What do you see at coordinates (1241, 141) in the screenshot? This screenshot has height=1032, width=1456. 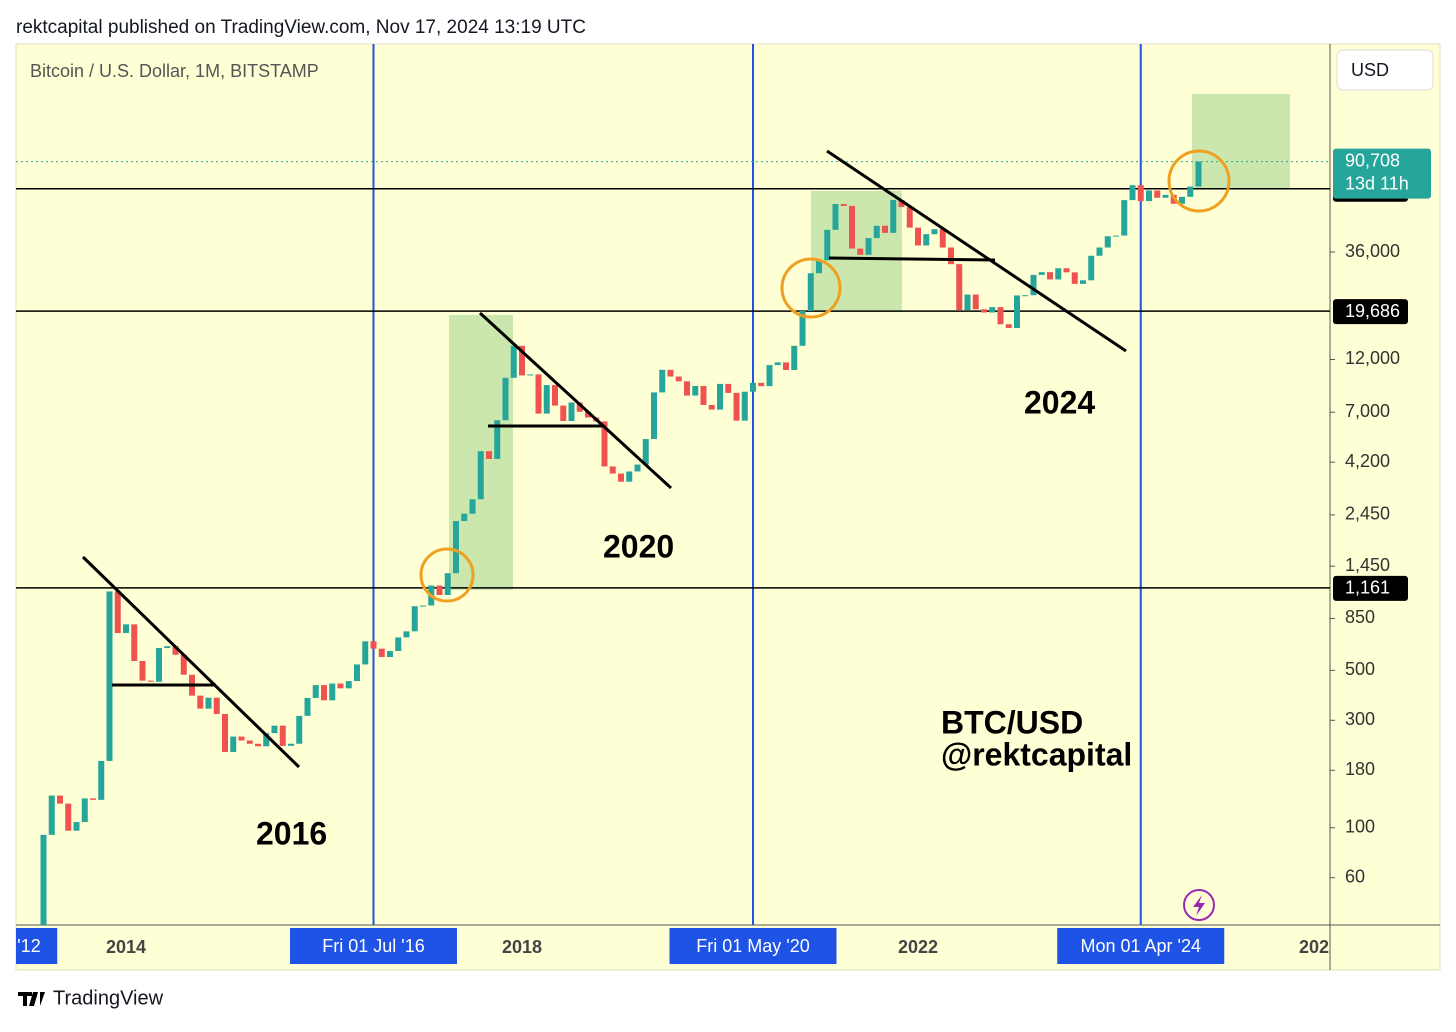 I see `range-box` at bounding box center [1241, 141].